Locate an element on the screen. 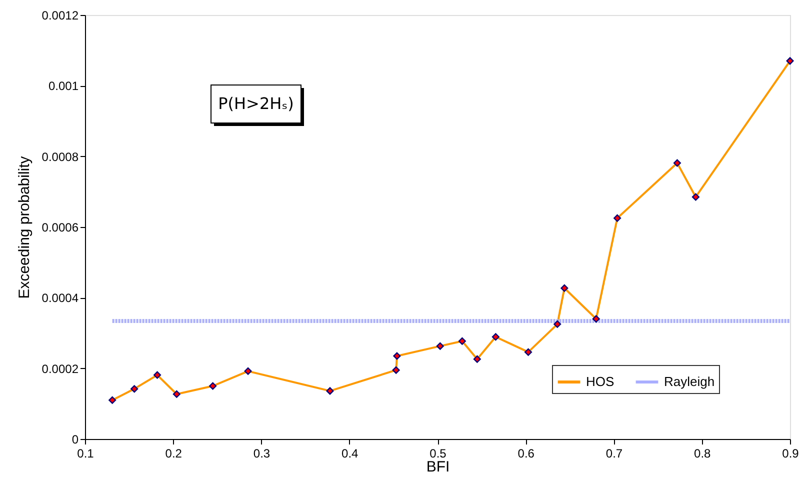 This screenshot has width=801, height=483. x-tick-label: 0.6 is located at coordinates (526, 453).